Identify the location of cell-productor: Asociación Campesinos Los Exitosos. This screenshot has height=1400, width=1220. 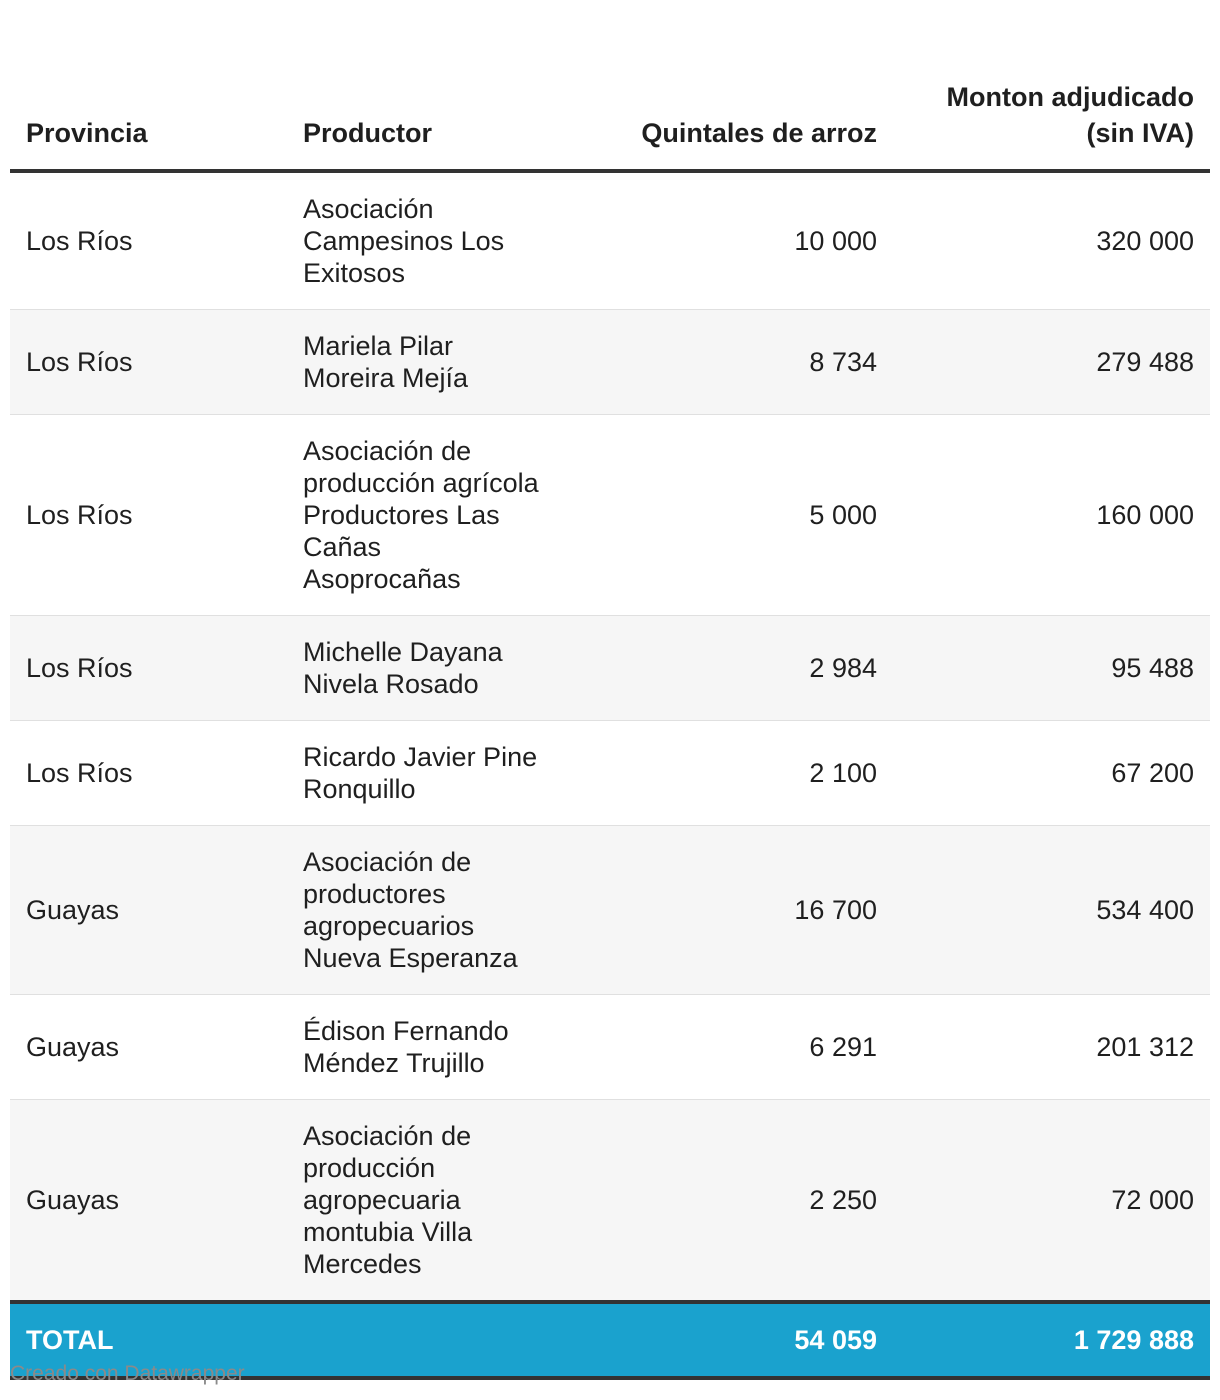
(434, 240).